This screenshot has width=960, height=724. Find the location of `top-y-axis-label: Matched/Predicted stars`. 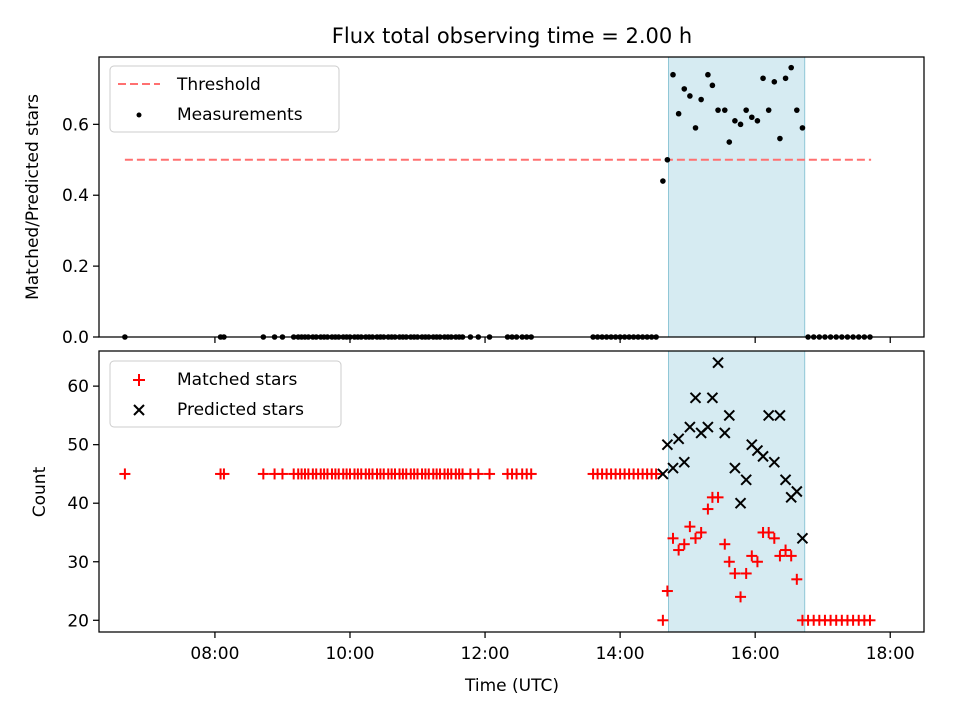

top-y-axis-label: Matched/Predicted stars is located at coordinates (33, 197).